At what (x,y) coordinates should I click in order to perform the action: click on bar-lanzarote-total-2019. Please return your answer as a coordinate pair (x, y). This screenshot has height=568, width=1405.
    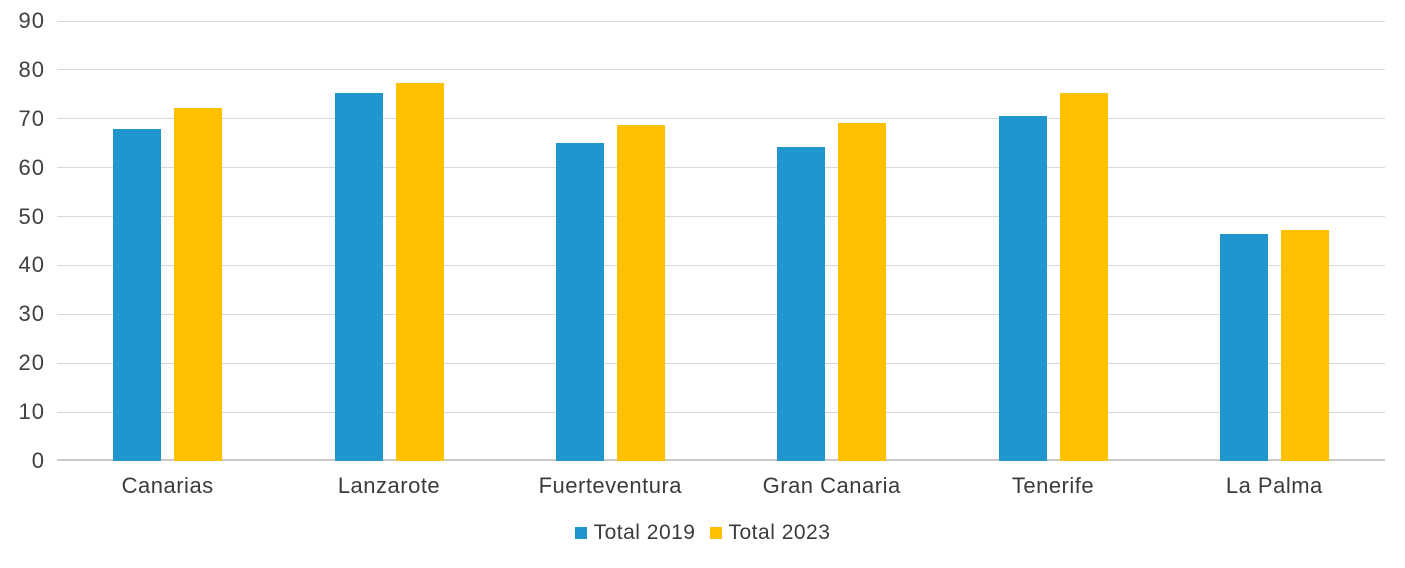
    Looking at the image, I should click on (358, 277).